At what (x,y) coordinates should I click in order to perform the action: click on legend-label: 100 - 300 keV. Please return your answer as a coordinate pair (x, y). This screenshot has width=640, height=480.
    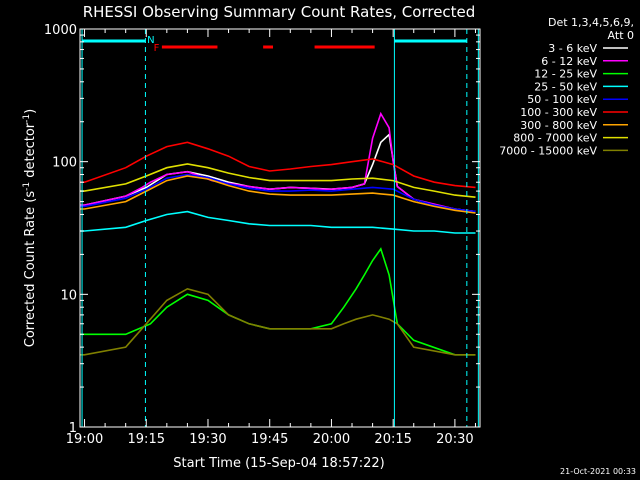
    Looking at the image, I should click on (558, 112).